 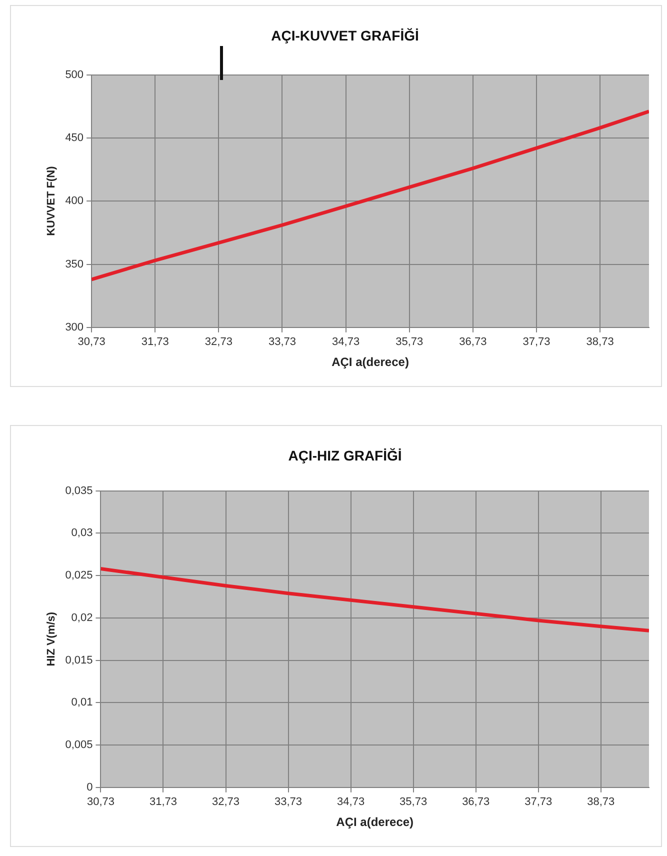 What do you see at coordinates (74, 201) in the screenshot?
I see `y-tick-label: 400` at bounding box center [74, 201].